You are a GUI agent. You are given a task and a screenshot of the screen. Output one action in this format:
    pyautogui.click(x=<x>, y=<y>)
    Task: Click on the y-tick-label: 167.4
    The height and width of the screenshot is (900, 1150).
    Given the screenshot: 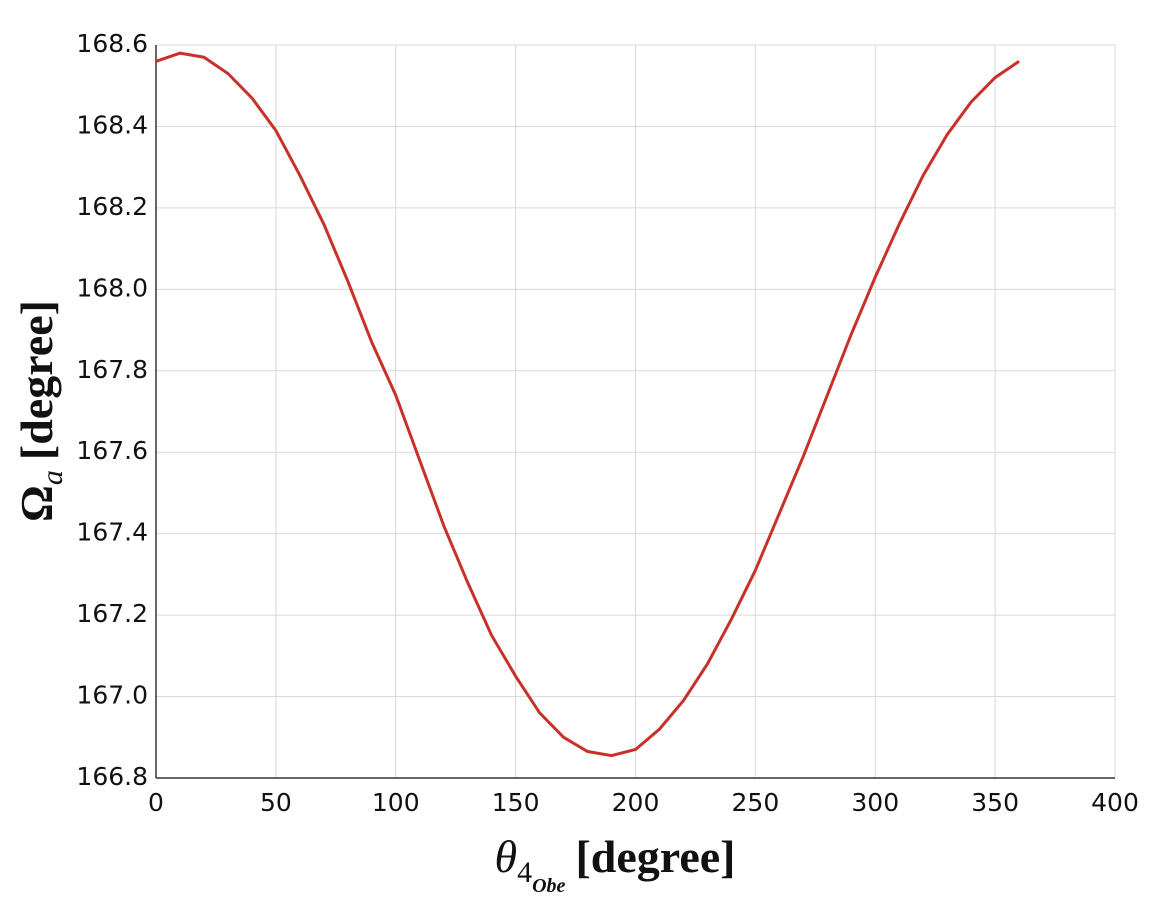 What is the action you would take?
    pyautogui.click(x=112, y=532)
    